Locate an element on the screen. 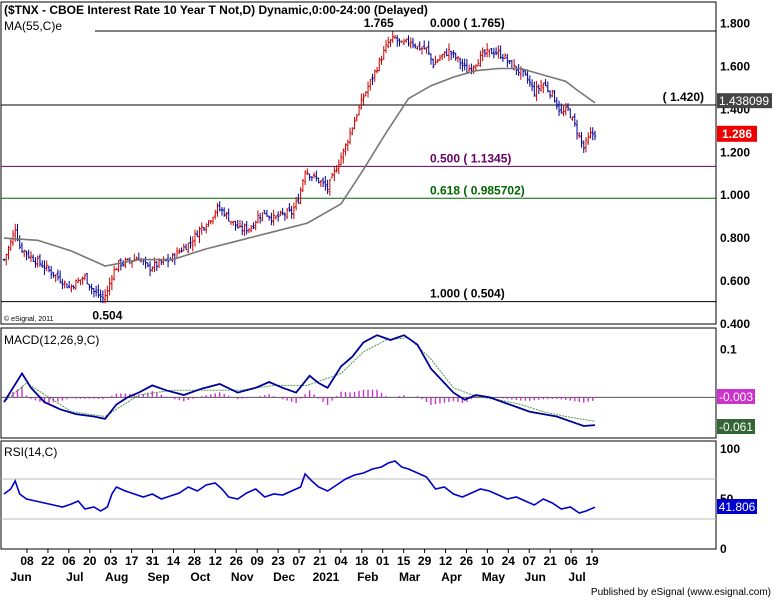  x-tick-day: 03 is located at coordinates (111, 561).